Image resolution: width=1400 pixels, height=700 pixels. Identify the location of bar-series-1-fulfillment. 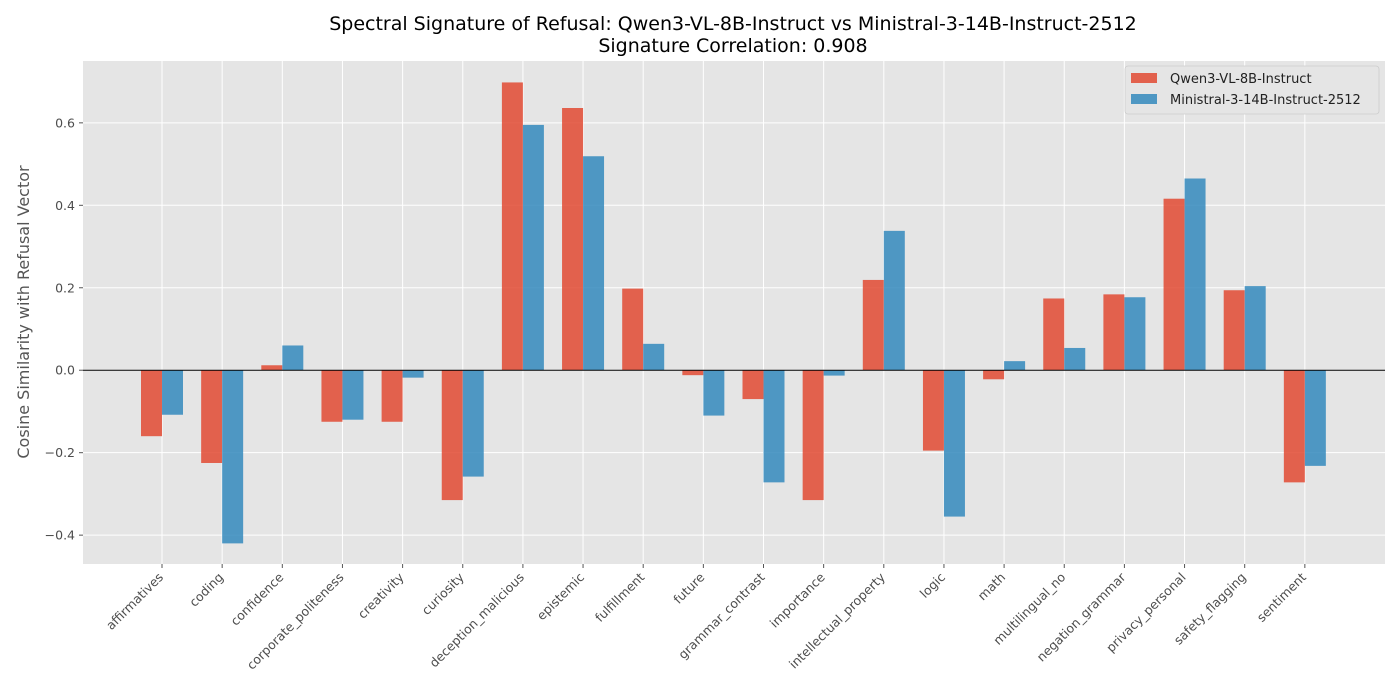
(633, 329).